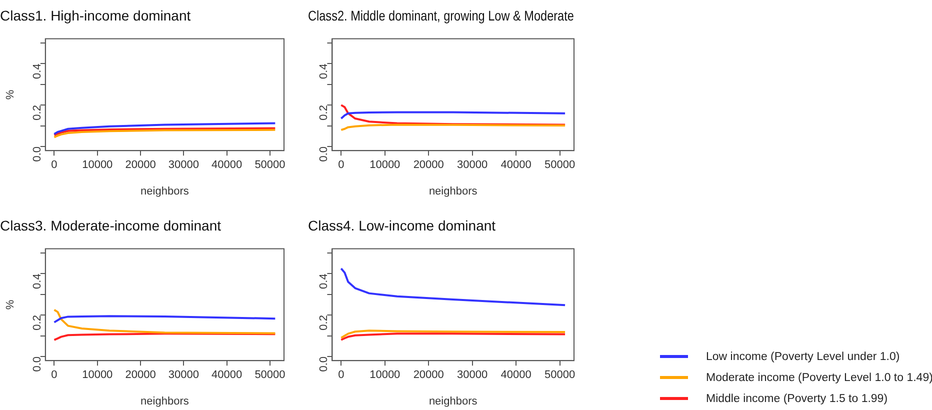 The height and width of the screenshot is (410, 932). I want to click on legend-label: Low income (Poverty Level under 1.0), so click(803, 356).